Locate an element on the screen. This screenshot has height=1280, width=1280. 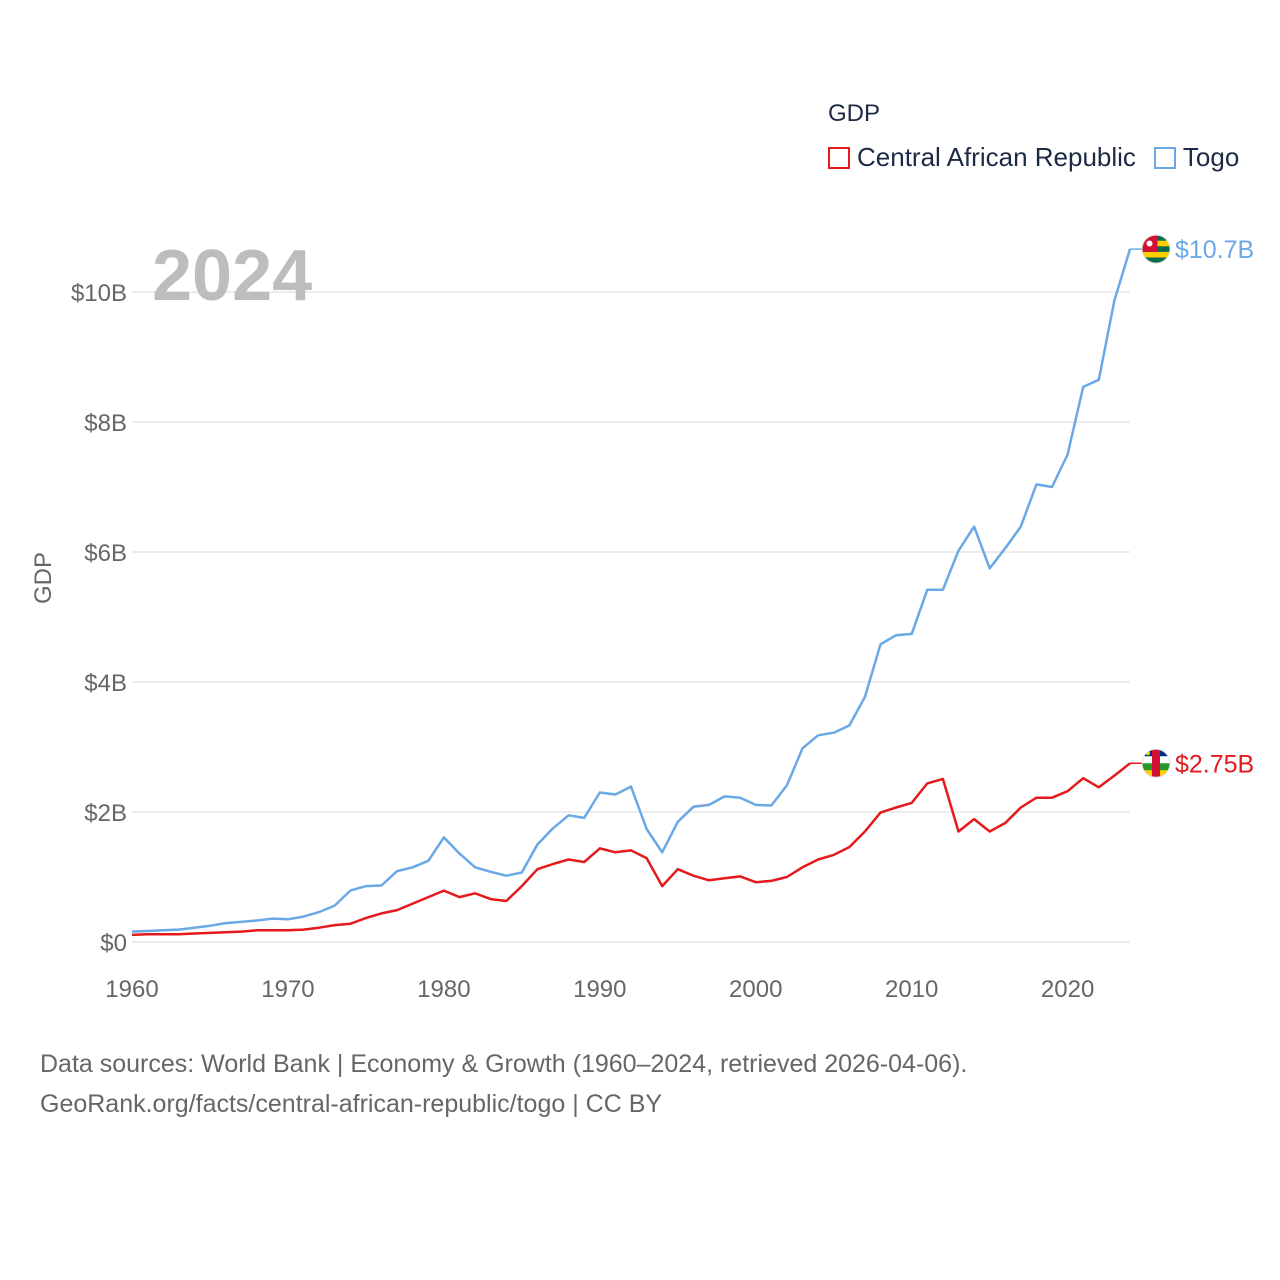
series-line-central-african-republic is located at coordinates (631, 849).